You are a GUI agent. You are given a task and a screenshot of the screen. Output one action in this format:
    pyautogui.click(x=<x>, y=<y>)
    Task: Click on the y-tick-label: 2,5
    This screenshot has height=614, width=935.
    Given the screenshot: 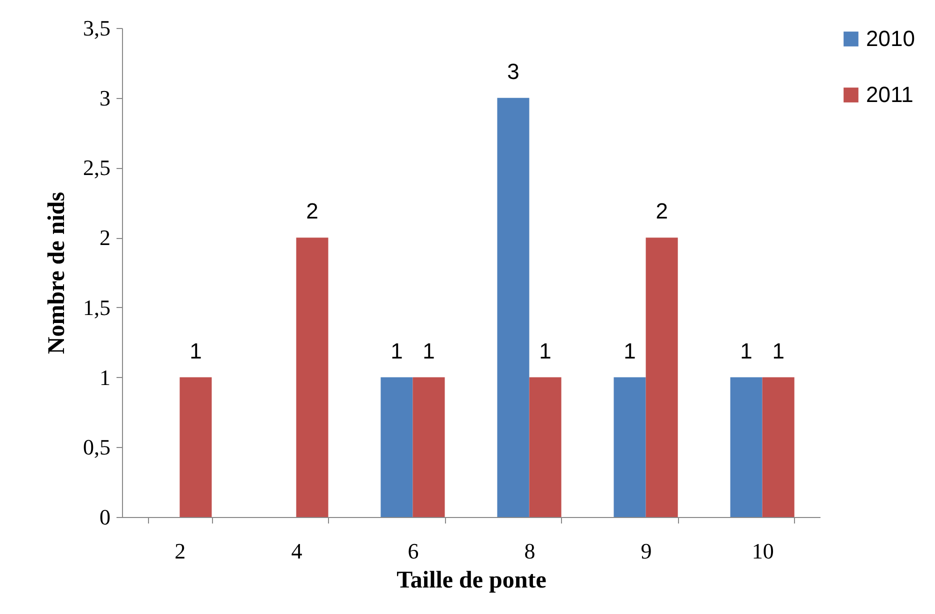 What is the action you would take?
    pyautogui.click(x=96, y=167)
    